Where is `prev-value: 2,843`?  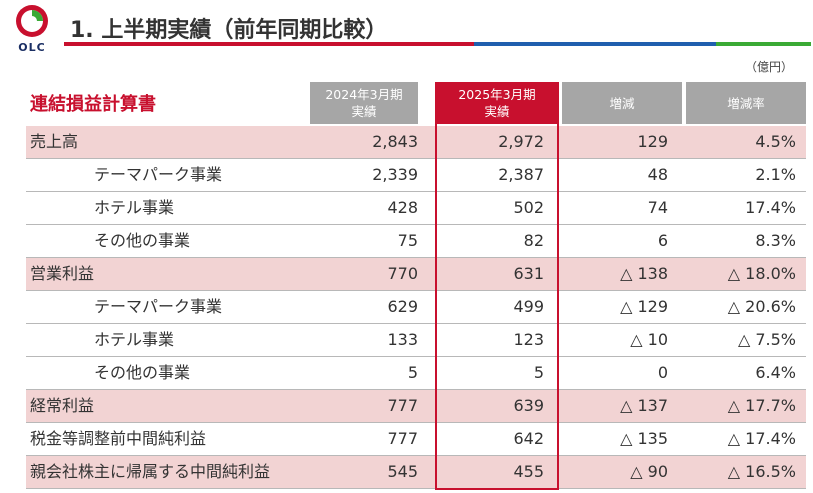 prev-value: 2,843 is located at coordinates (395, 141).